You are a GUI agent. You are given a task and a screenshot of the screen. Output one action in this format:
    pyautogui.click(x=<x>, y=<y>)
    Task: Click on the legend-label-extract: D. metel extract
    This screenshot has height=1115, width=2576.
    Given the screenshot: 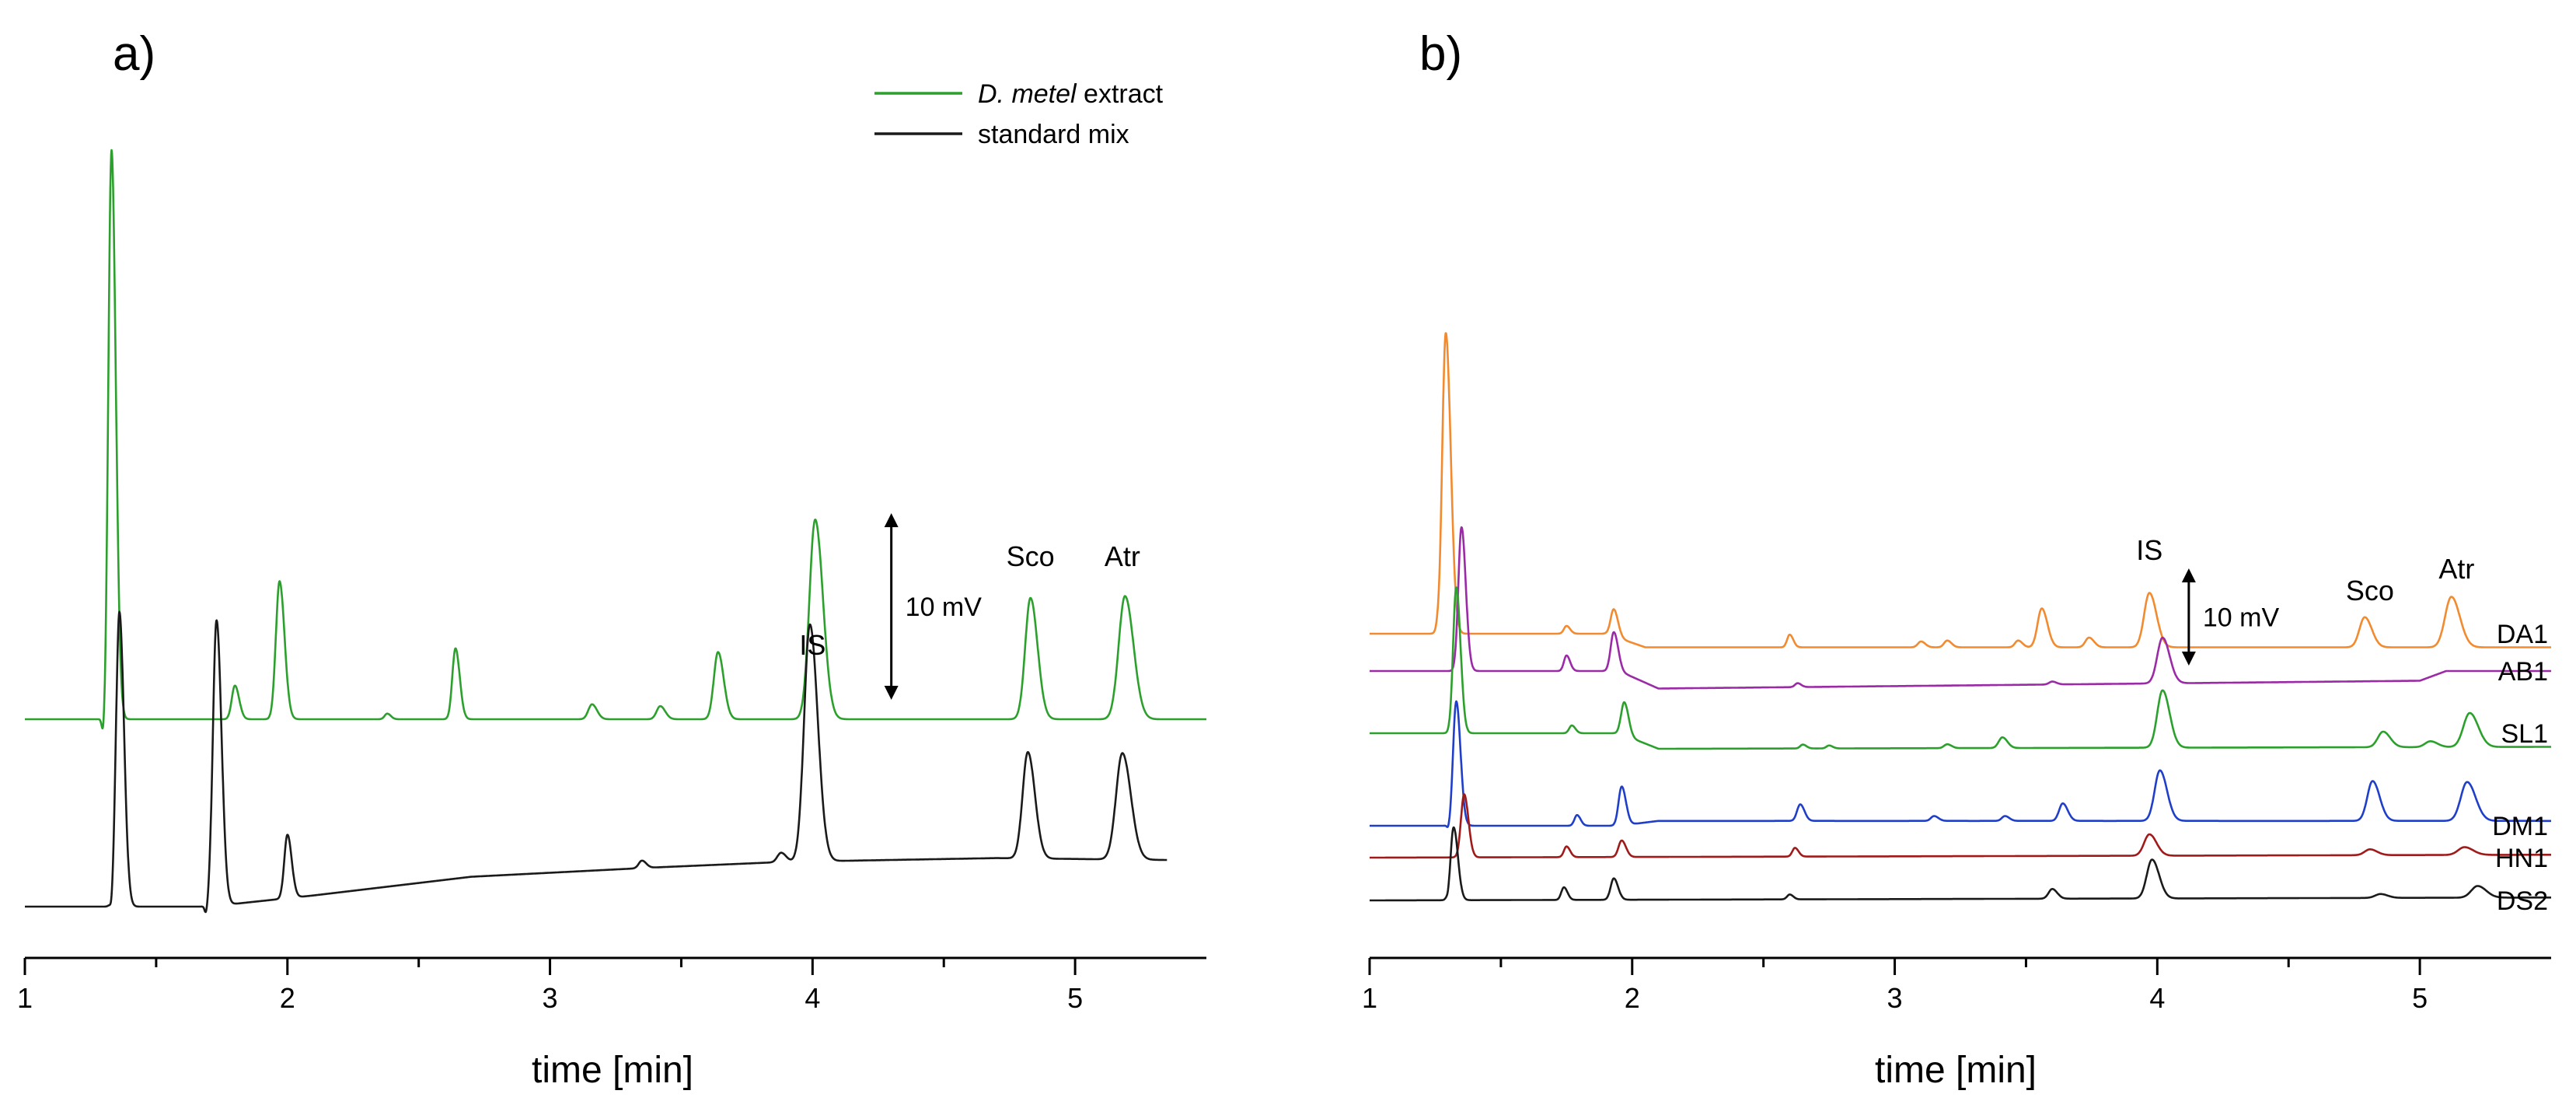 What is the action you would take?
    pyautogui.click(x=1071, y=94)
    